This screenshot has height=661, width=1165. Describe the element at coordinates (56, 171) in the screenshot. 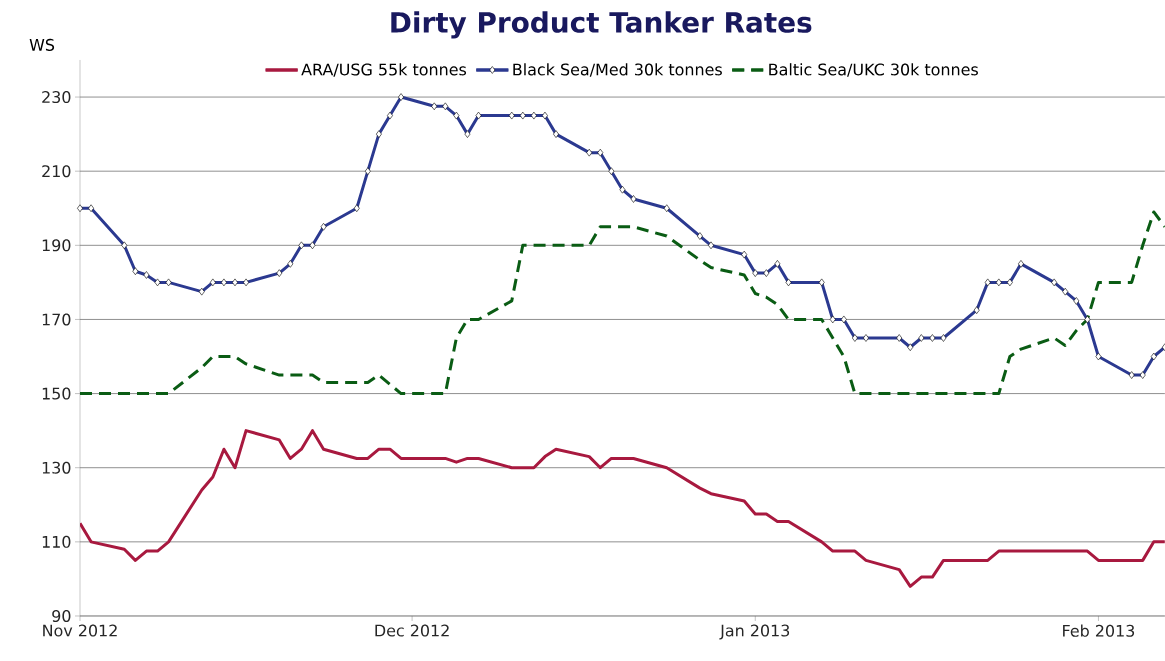

I see `y-tick-label: 210` at that location.